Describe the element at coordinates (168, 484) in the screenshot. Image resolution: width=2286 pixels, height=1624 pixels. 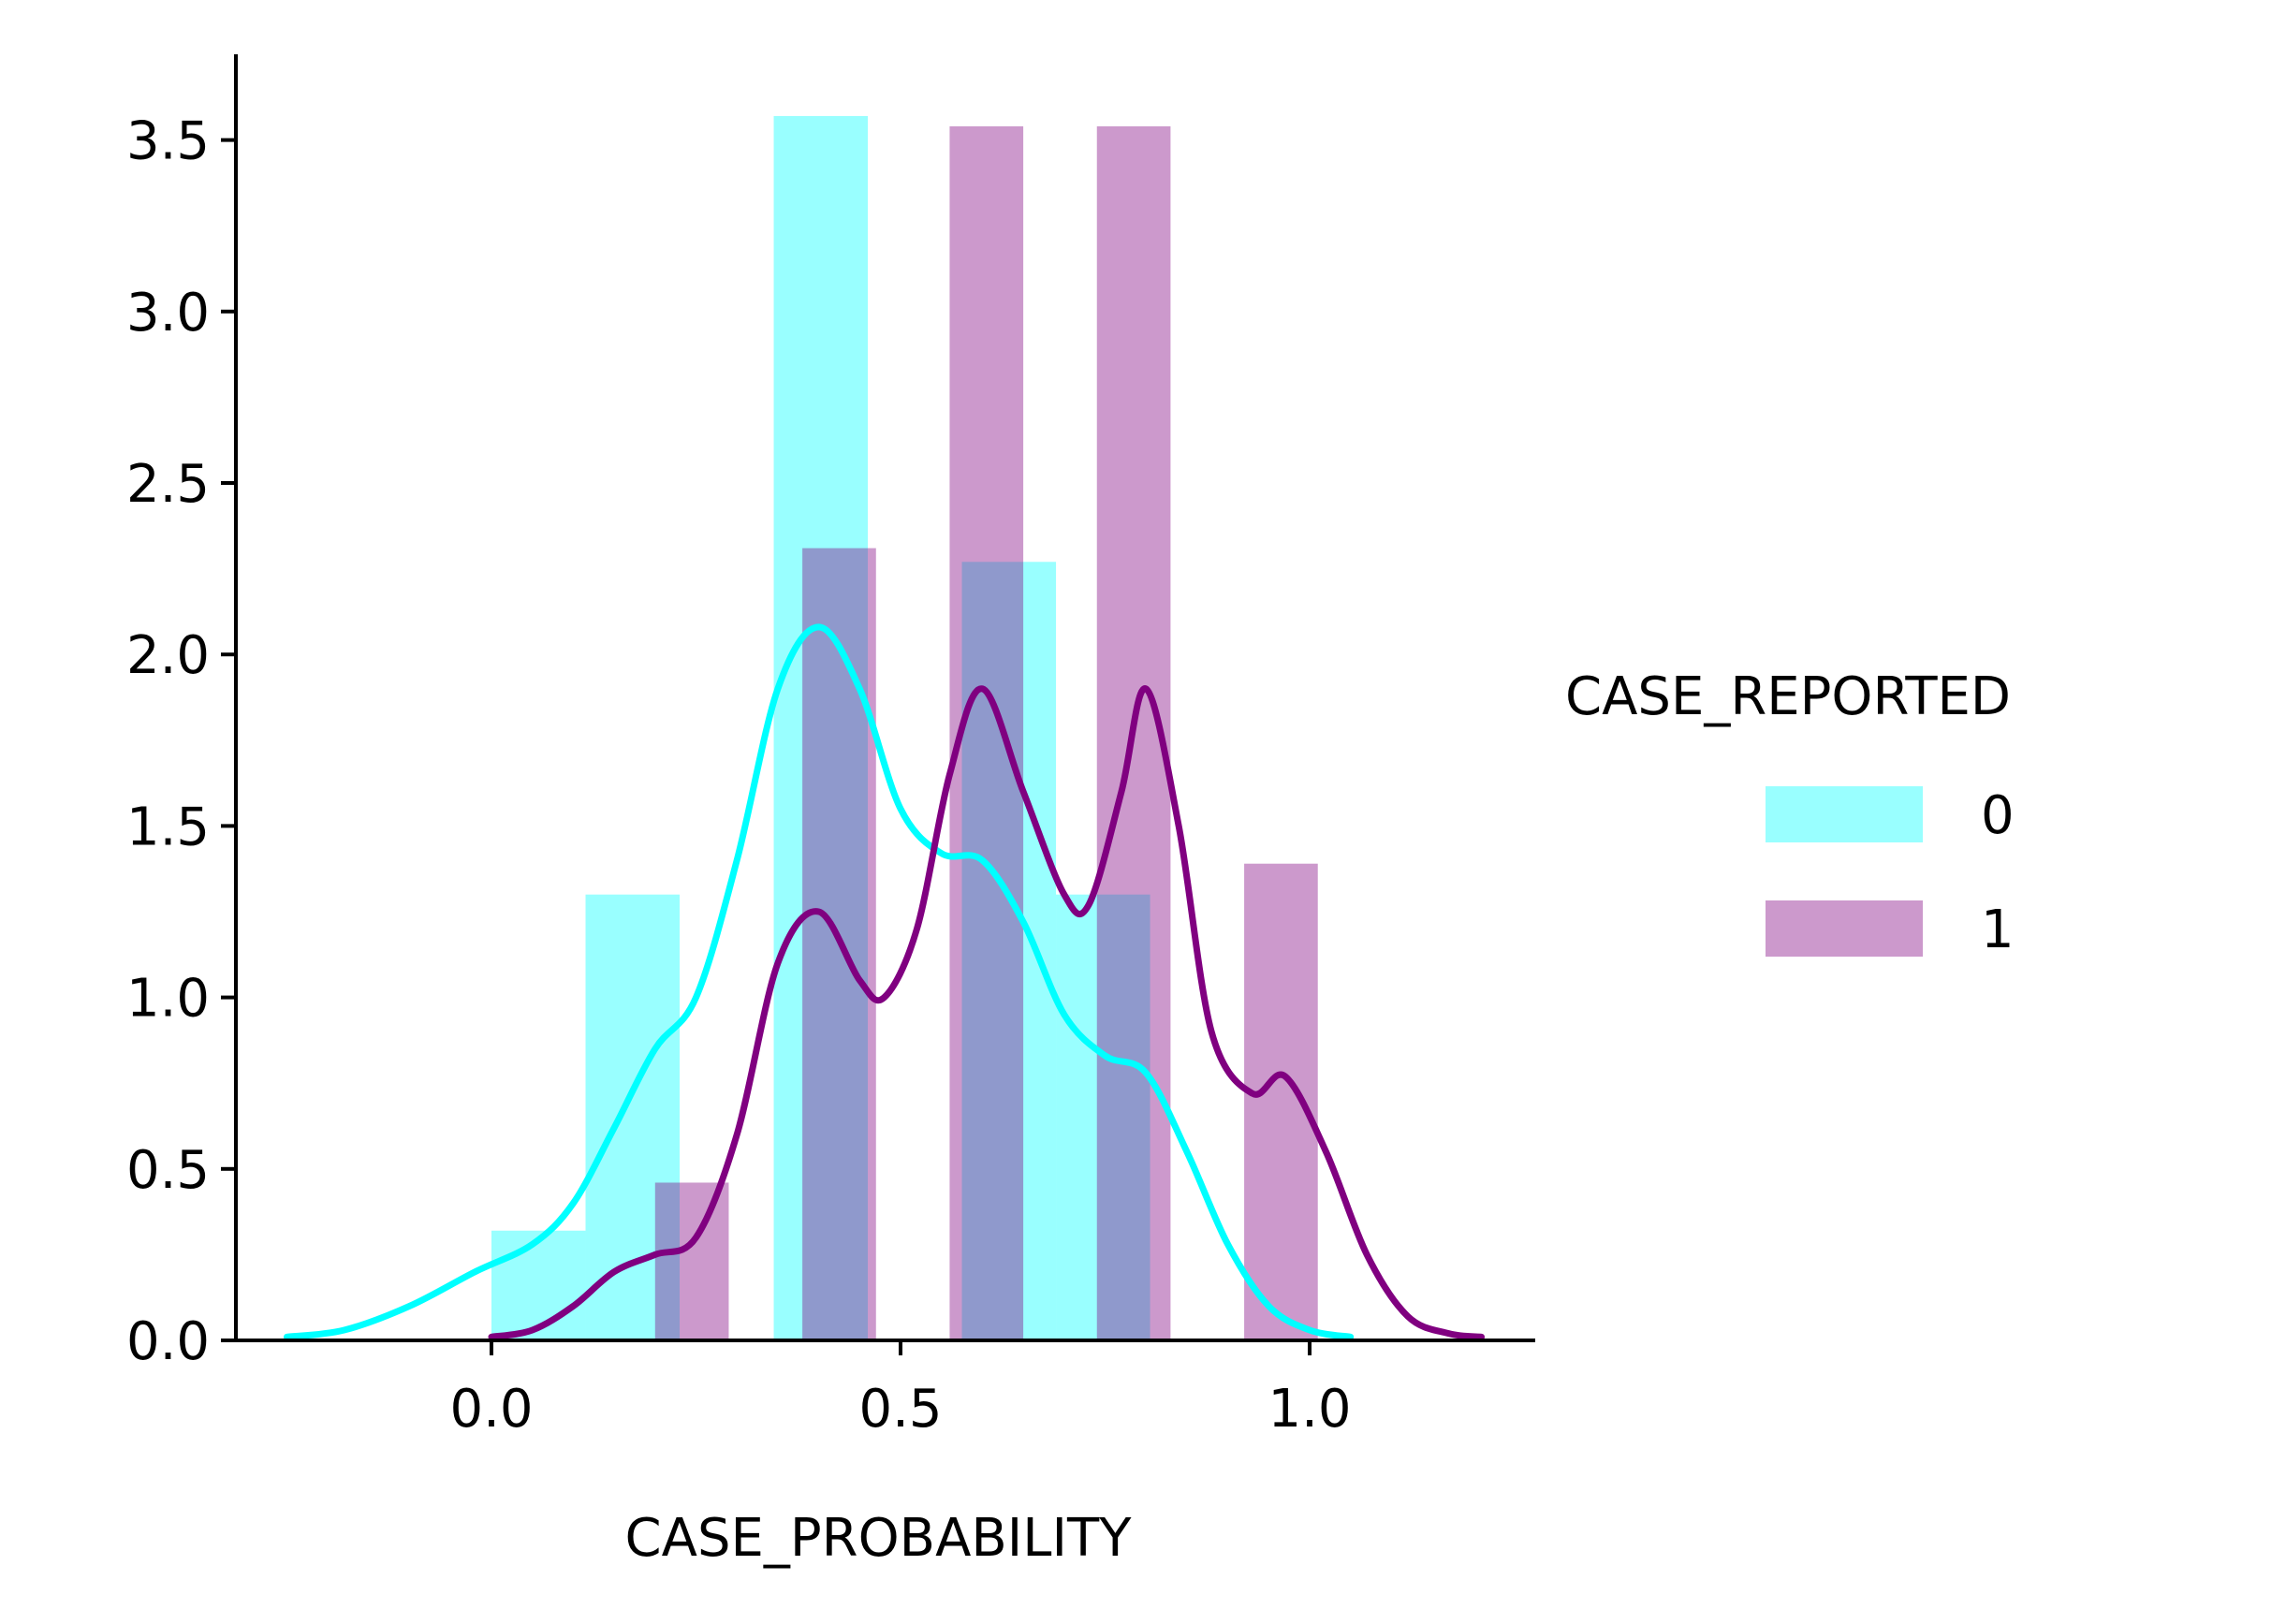
I see `y-tick-label: 2.5` at that location.